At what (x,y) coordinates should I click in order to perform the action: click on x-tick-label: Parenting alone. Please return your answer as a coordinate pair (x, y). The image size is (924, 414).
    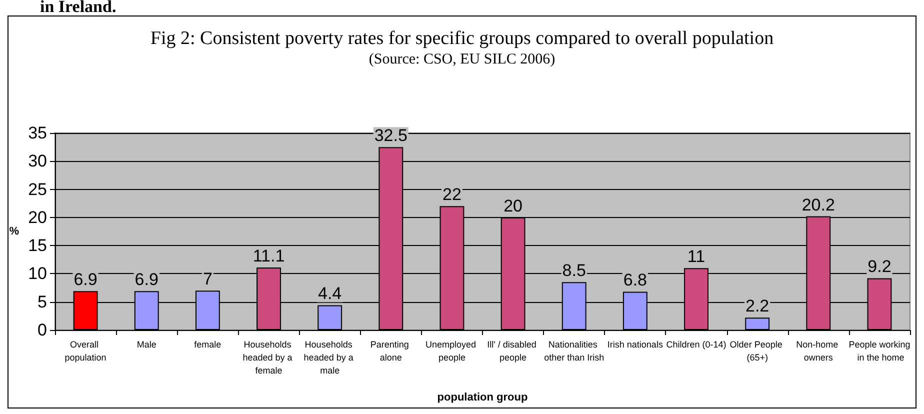
    Looking at the image, I should click on (391, 351).